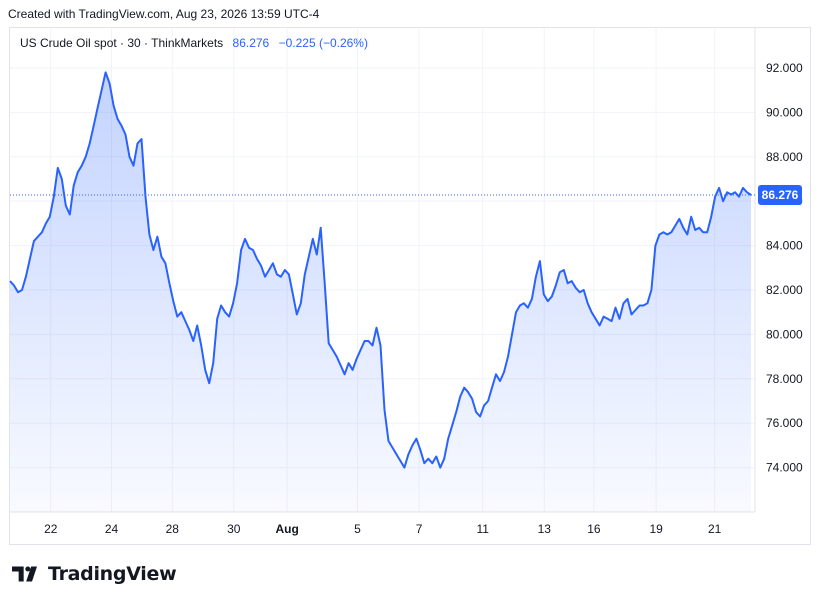  What do you see at coordinates (784, 423) in the screenshot?
I see `y-tick-label: 76.000` at bounding box center [784, 423].